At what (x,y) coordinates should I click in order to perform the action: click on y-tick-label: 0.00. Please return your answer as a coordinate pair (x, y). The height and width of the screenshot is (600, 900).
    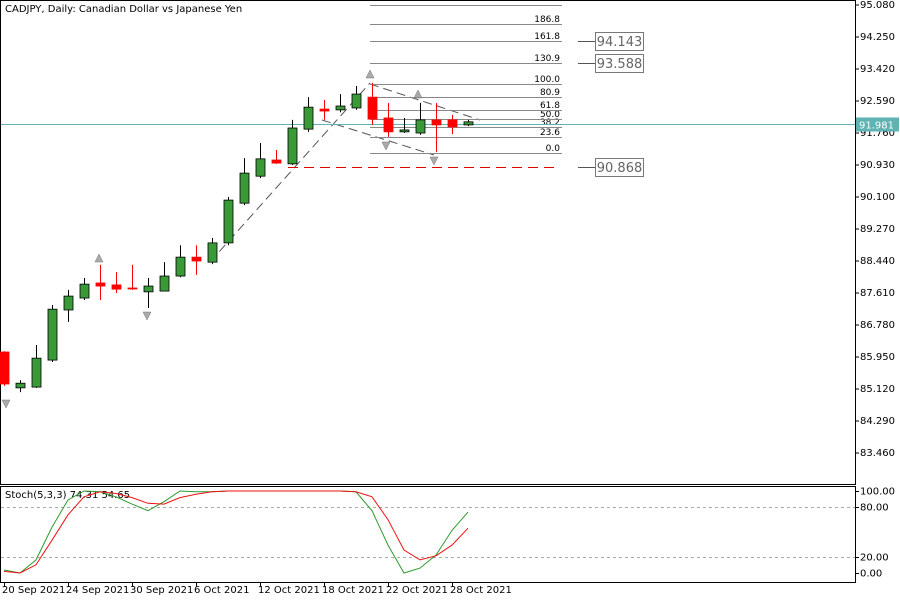
    Looking at the image, I should click on (871, 574).